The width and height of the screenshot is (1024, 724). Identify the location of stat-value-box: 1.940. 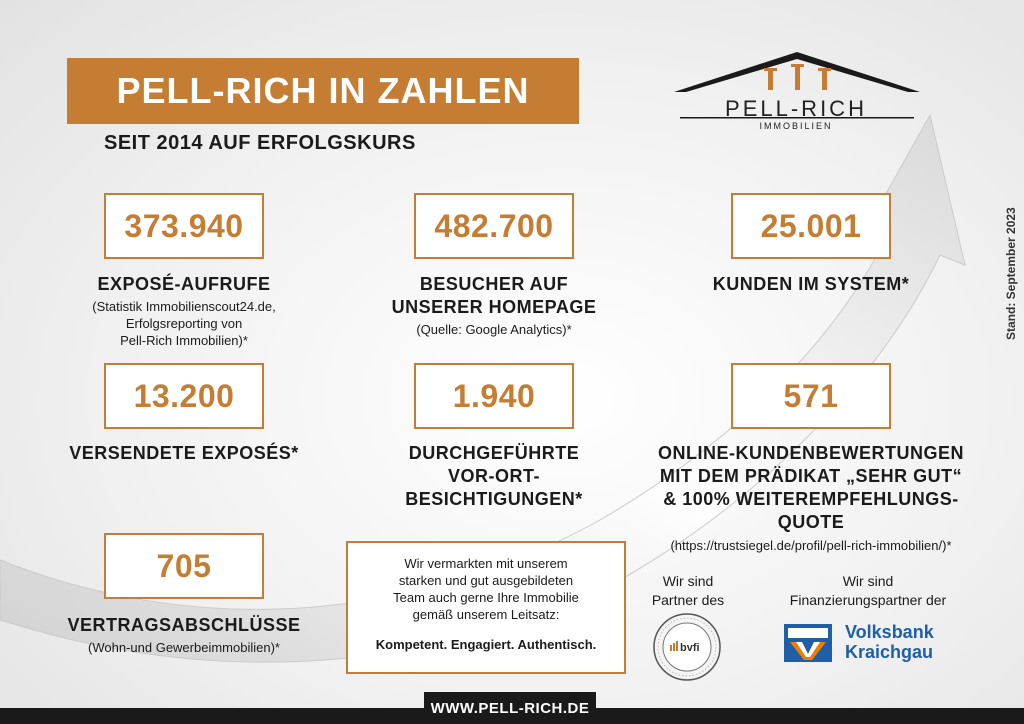
(494, 396).